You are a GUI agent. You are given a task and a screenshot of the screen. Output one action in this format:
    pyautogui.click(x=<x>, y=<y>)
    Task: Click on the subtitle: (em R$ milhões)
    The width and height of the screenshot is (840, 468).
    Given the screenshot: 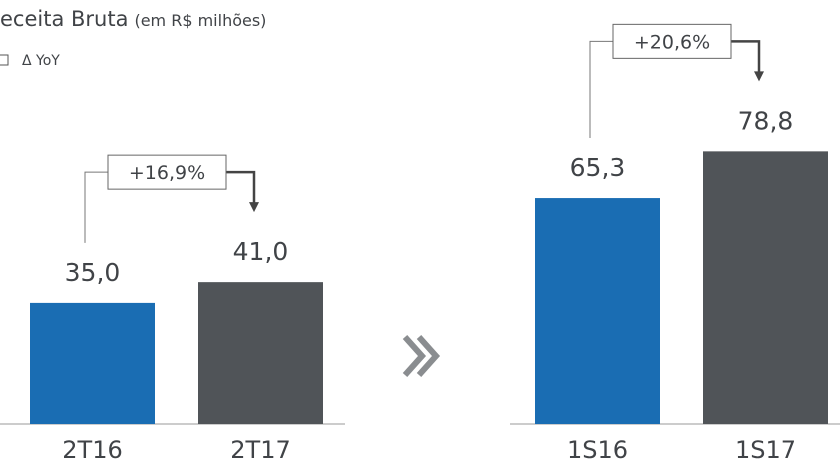 What is the action you would take?
    pyautogui.click(x=200, y=20)
    